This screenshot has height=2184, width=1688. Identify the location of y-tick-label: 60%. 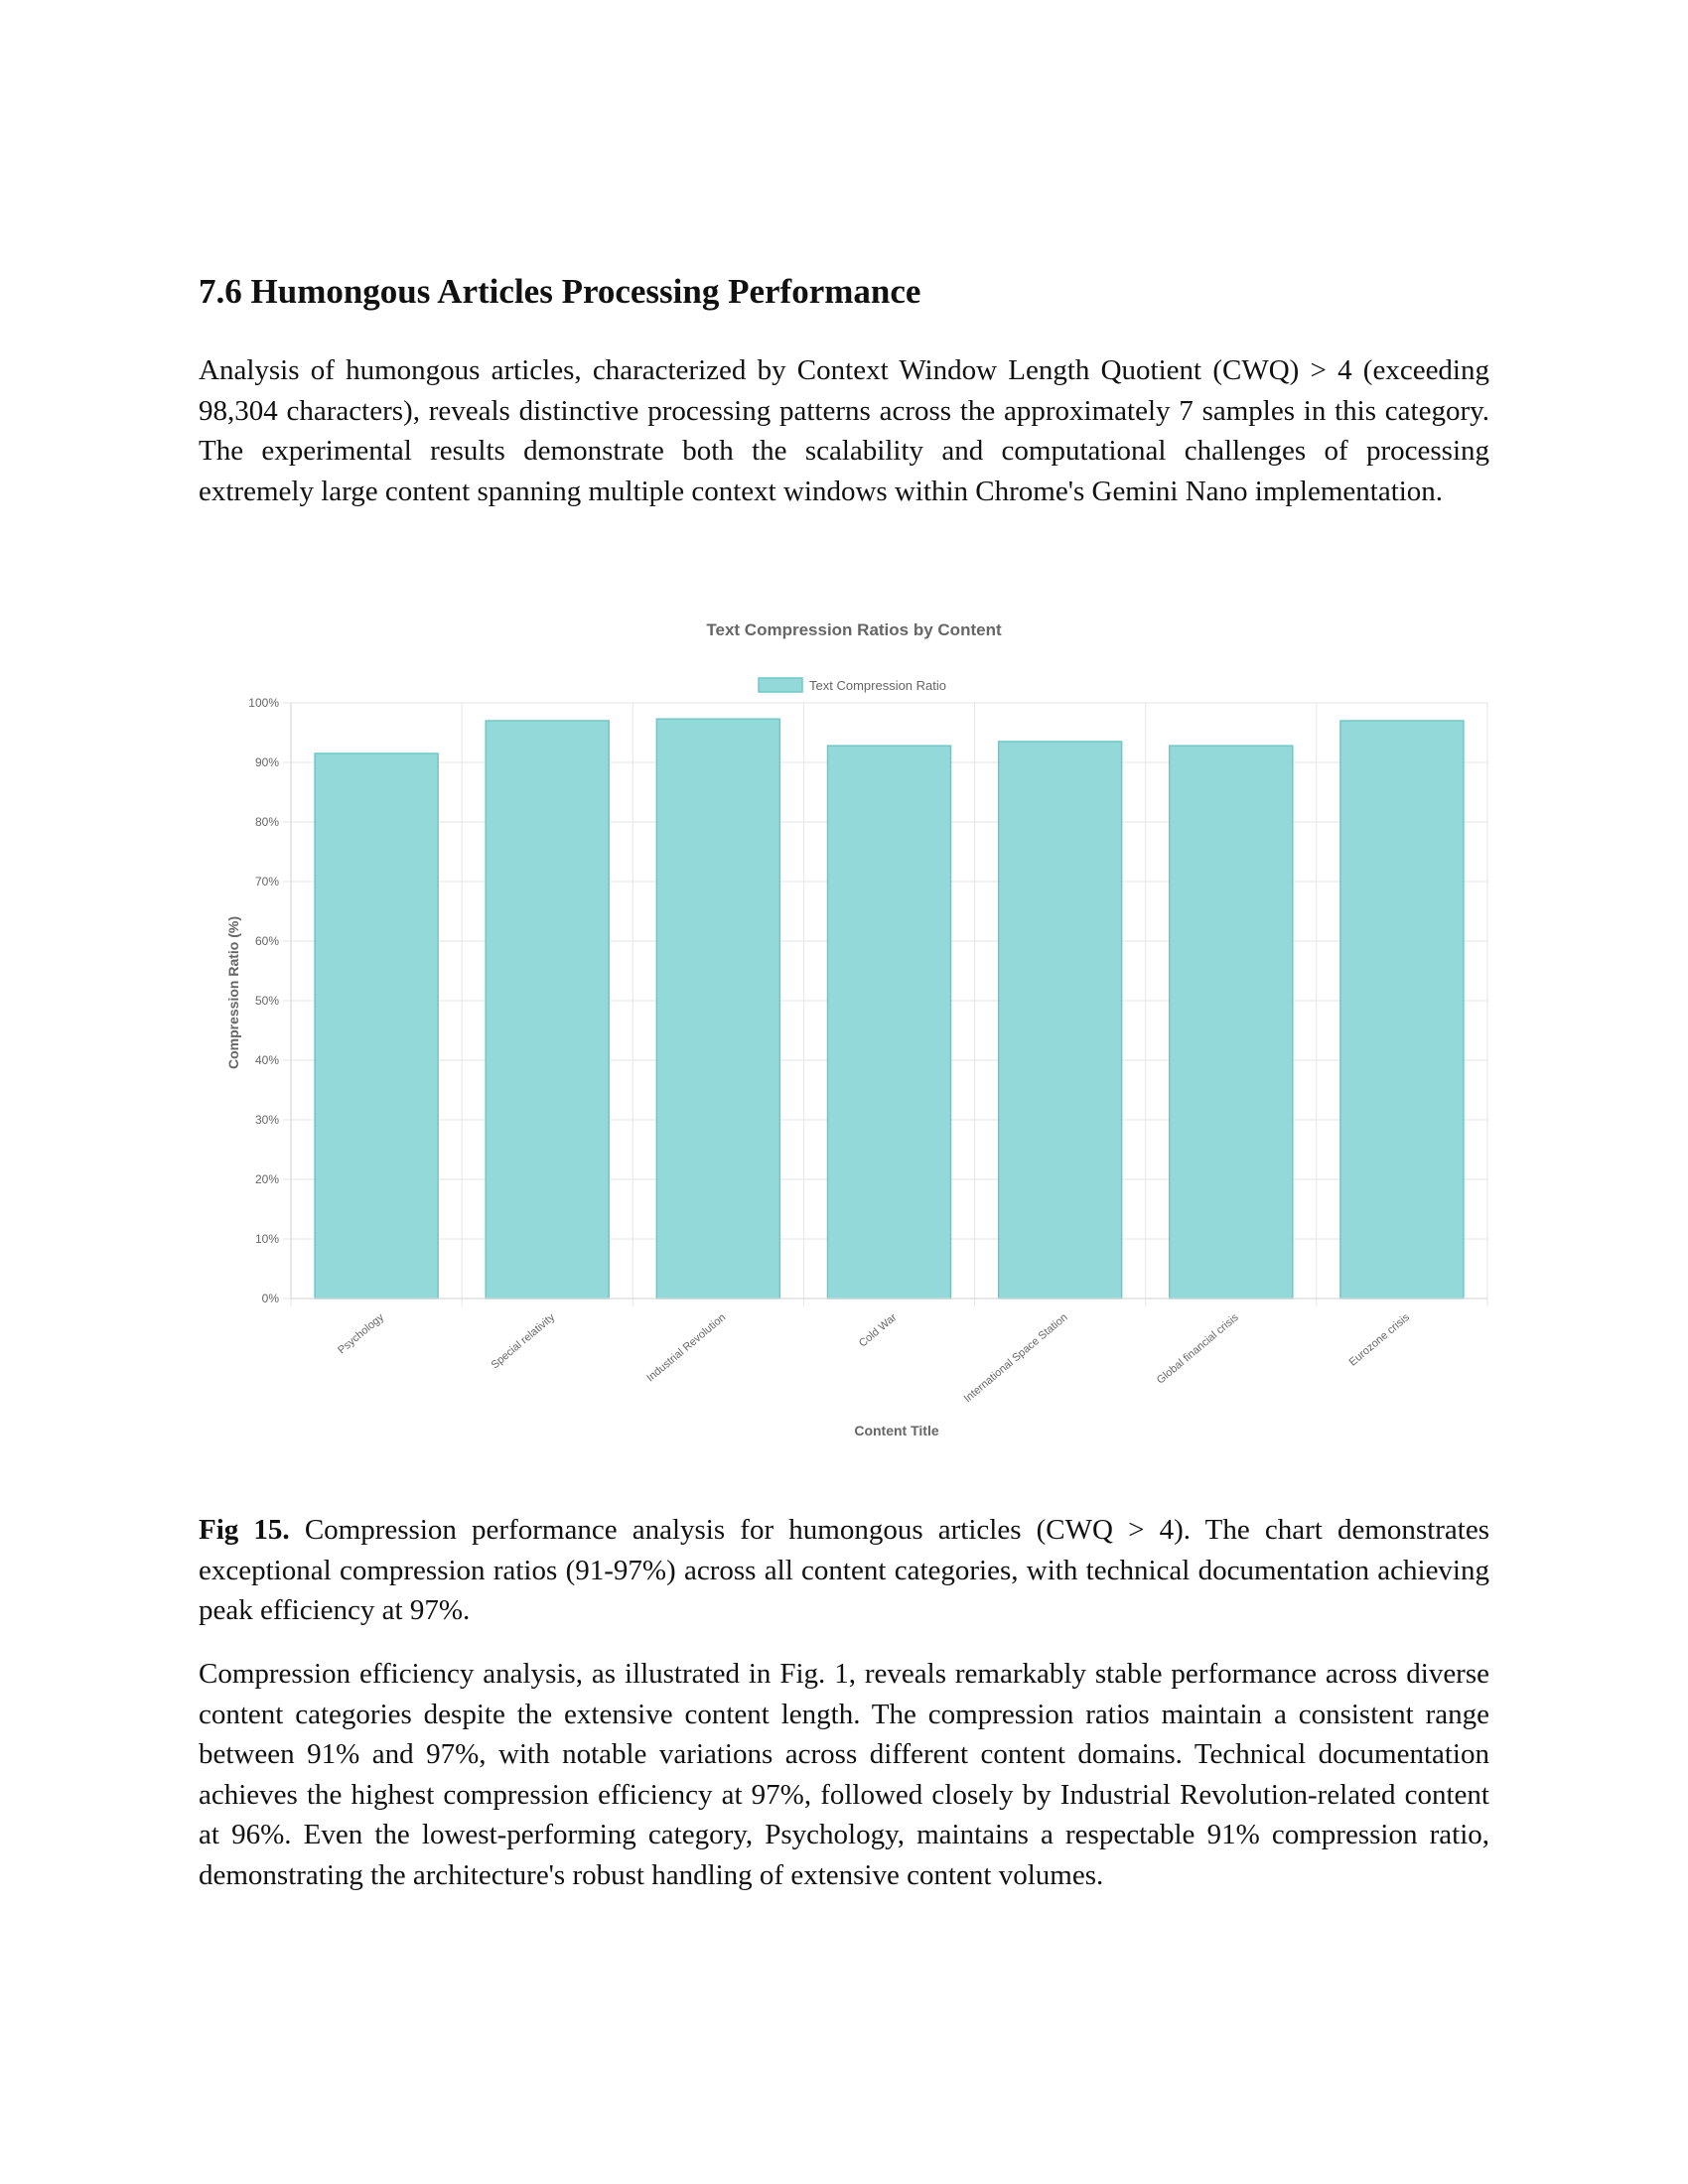
(267, 941).